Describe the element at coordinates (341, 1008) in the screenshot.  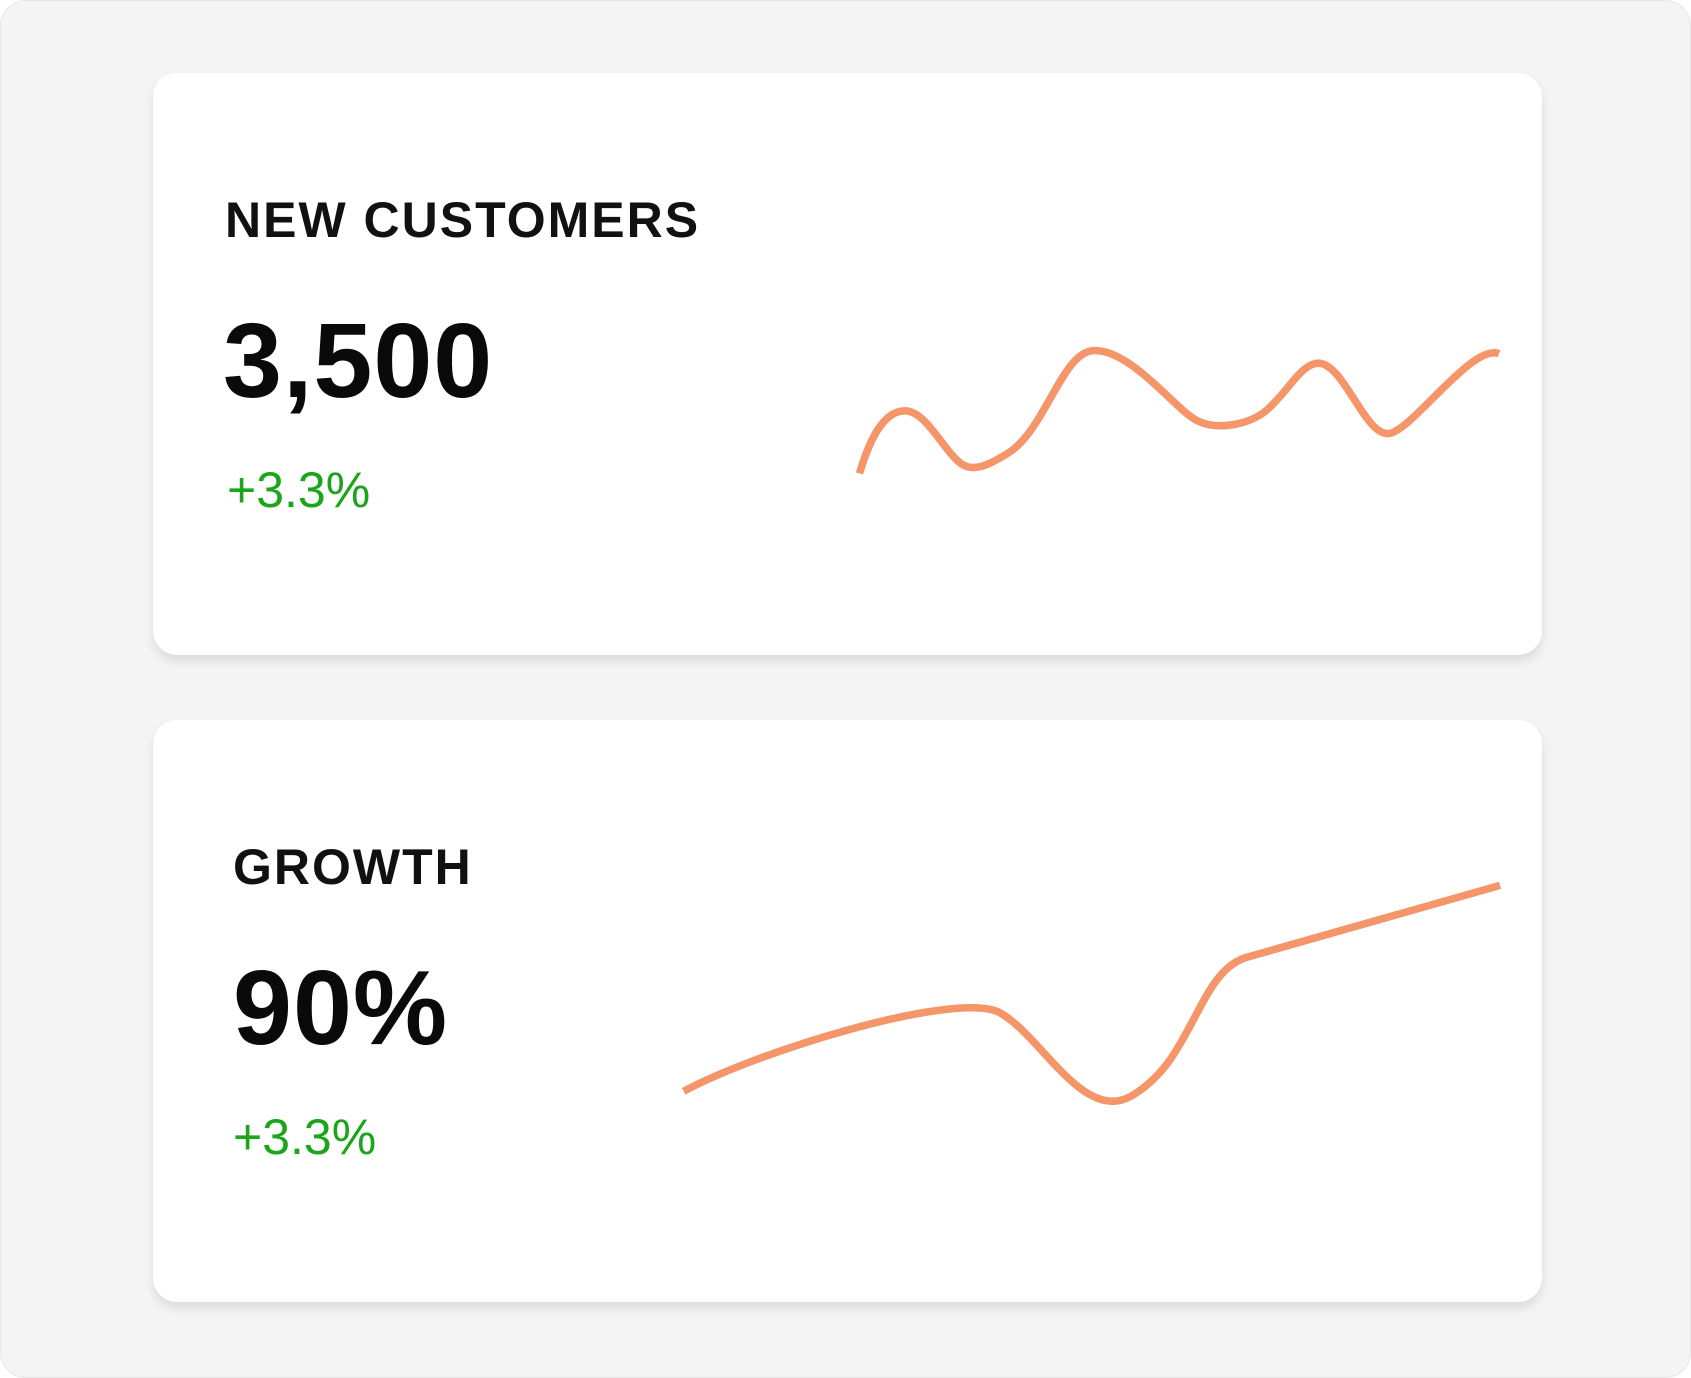
I see `card-value: 90%` at that location.